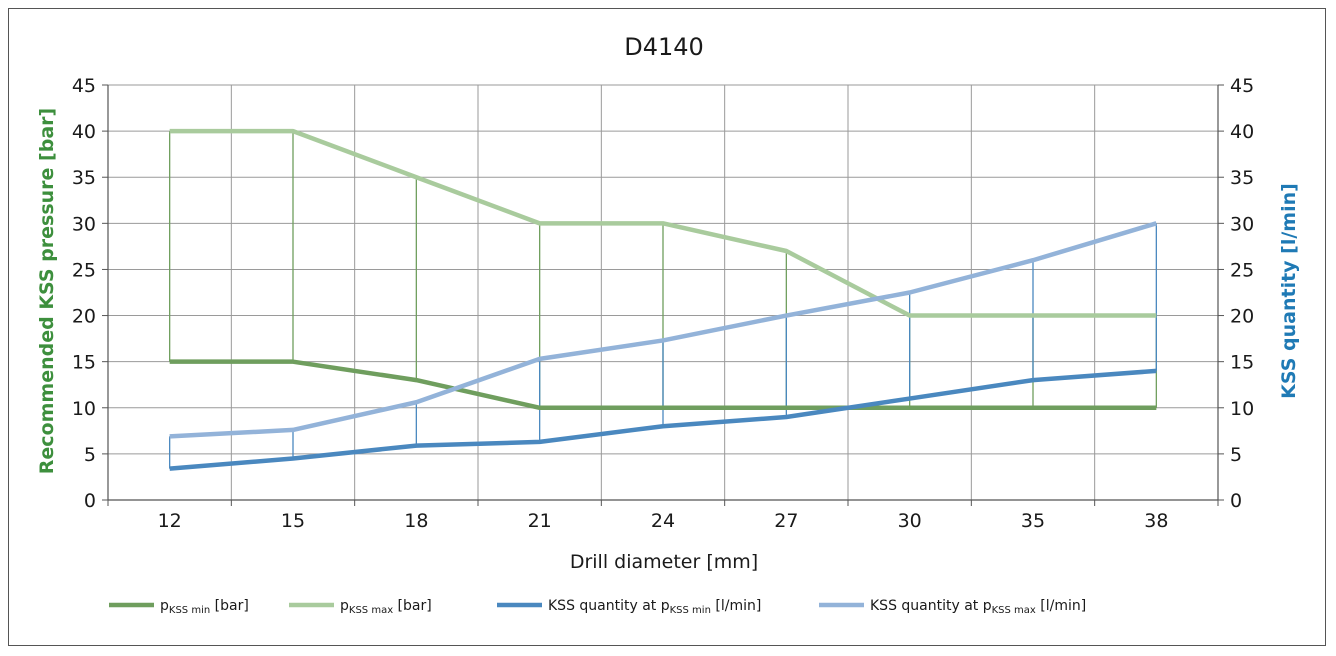  I want to click on y-tick-label-left: 20, so click(84, 317).